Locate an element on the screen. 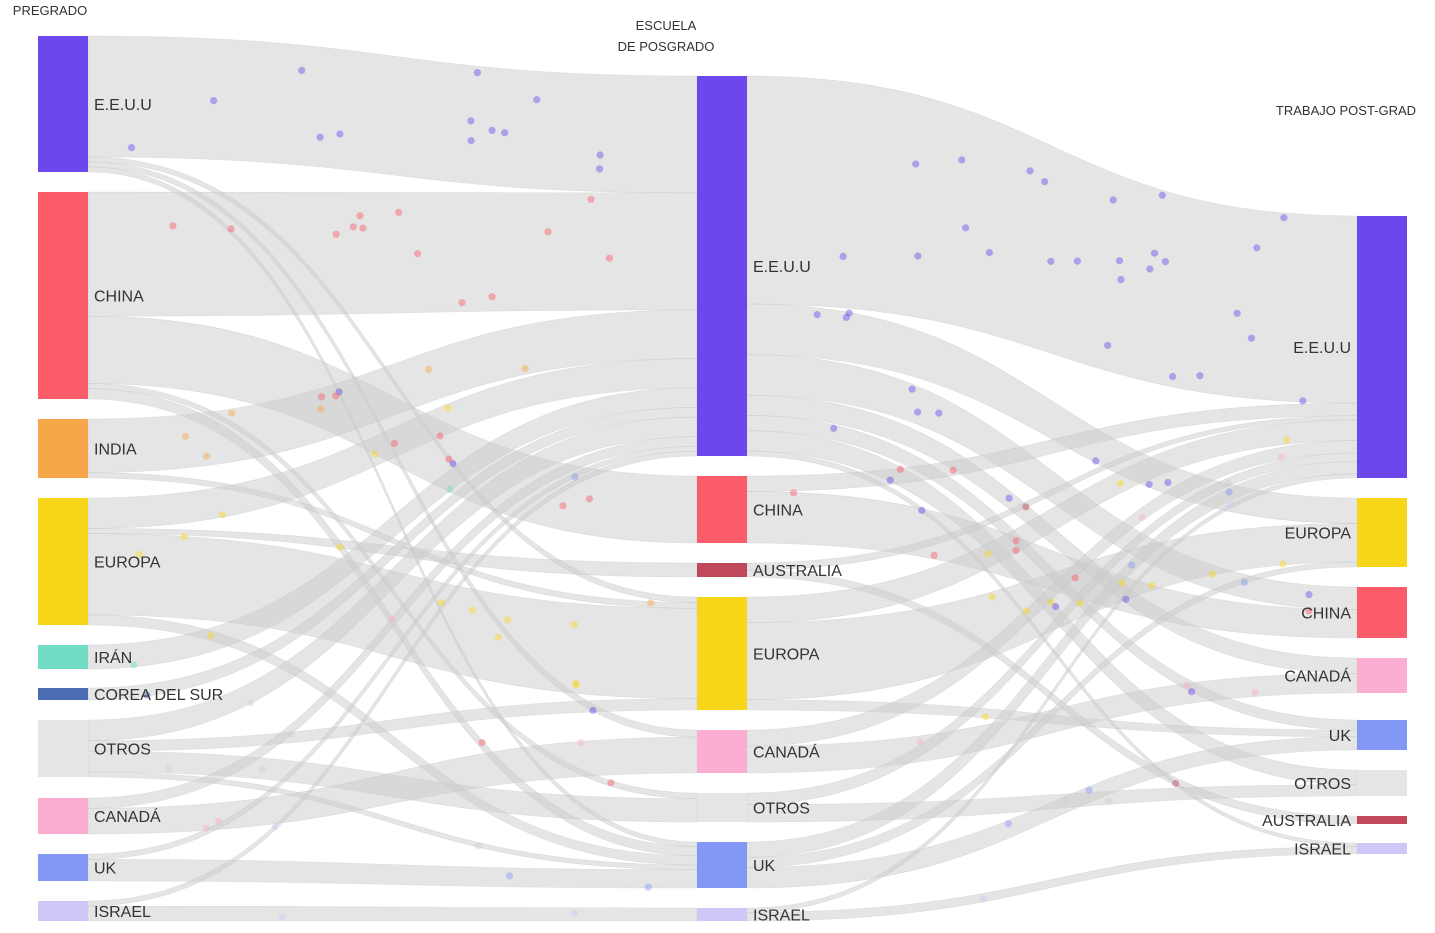 This screenshot has height=933, width=1435. node-j_otros is located at coordinates (1382, 783).